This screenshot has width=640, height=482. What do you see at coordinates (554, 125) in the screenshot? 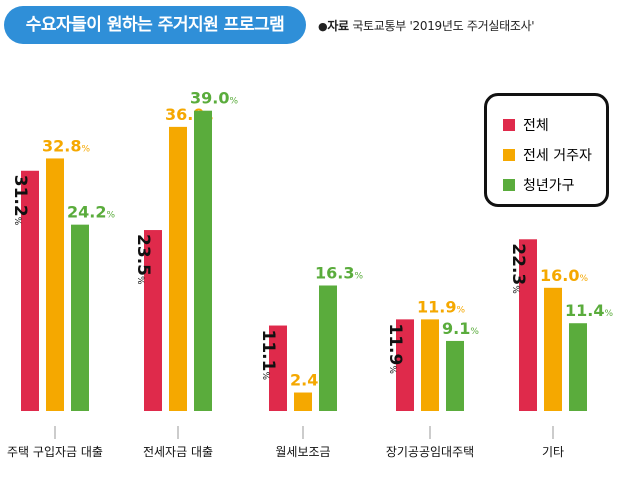
I see `legend-item-total: 전체` at bounding box center [554, 125].